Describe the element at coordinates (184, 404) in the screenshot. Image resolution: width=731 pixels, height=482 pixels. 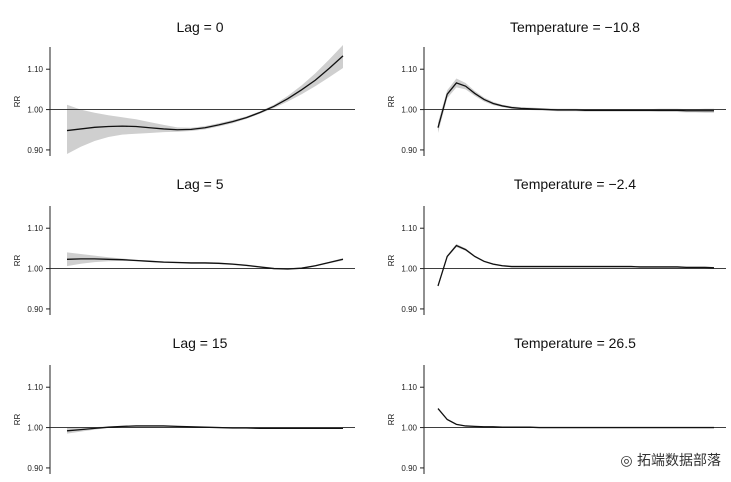
I see `chart-panel-5: Lag = 15 0.90 1.00 1.10 RR` at that location.